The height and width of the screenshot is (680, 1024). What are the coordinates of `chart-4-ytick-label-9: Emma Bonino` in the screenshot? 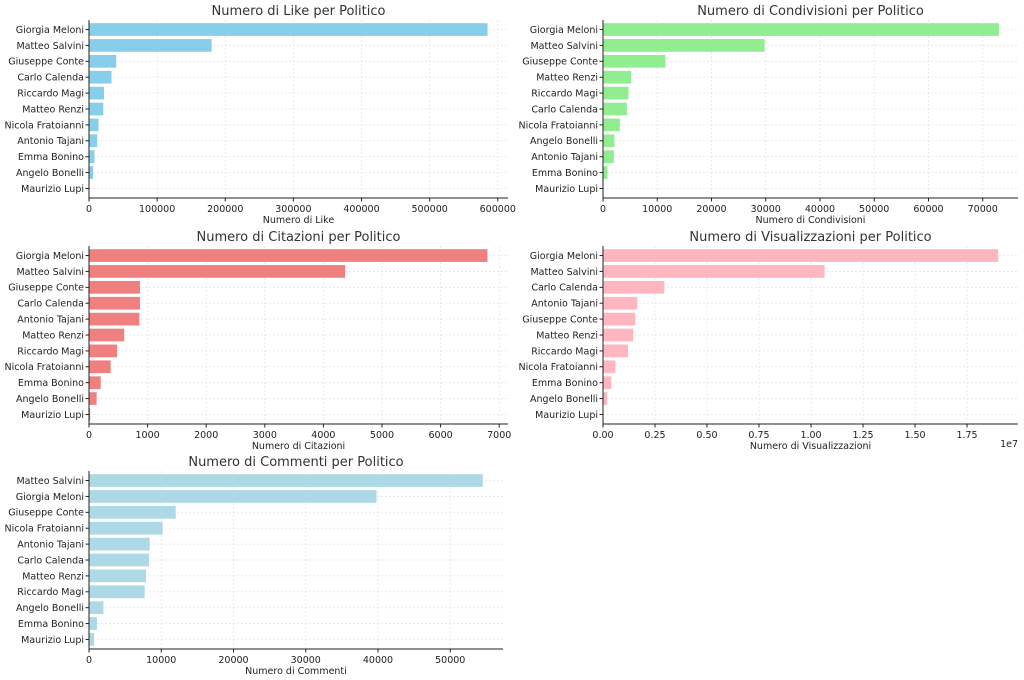 It's located at (565, 383).